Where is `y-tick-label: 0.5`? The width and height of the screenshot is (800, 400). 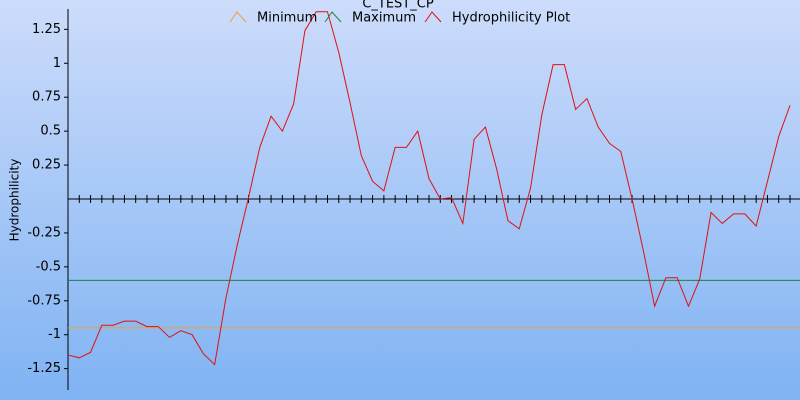 y-tick-label: 0.5 is located at coordinates (50, 131).